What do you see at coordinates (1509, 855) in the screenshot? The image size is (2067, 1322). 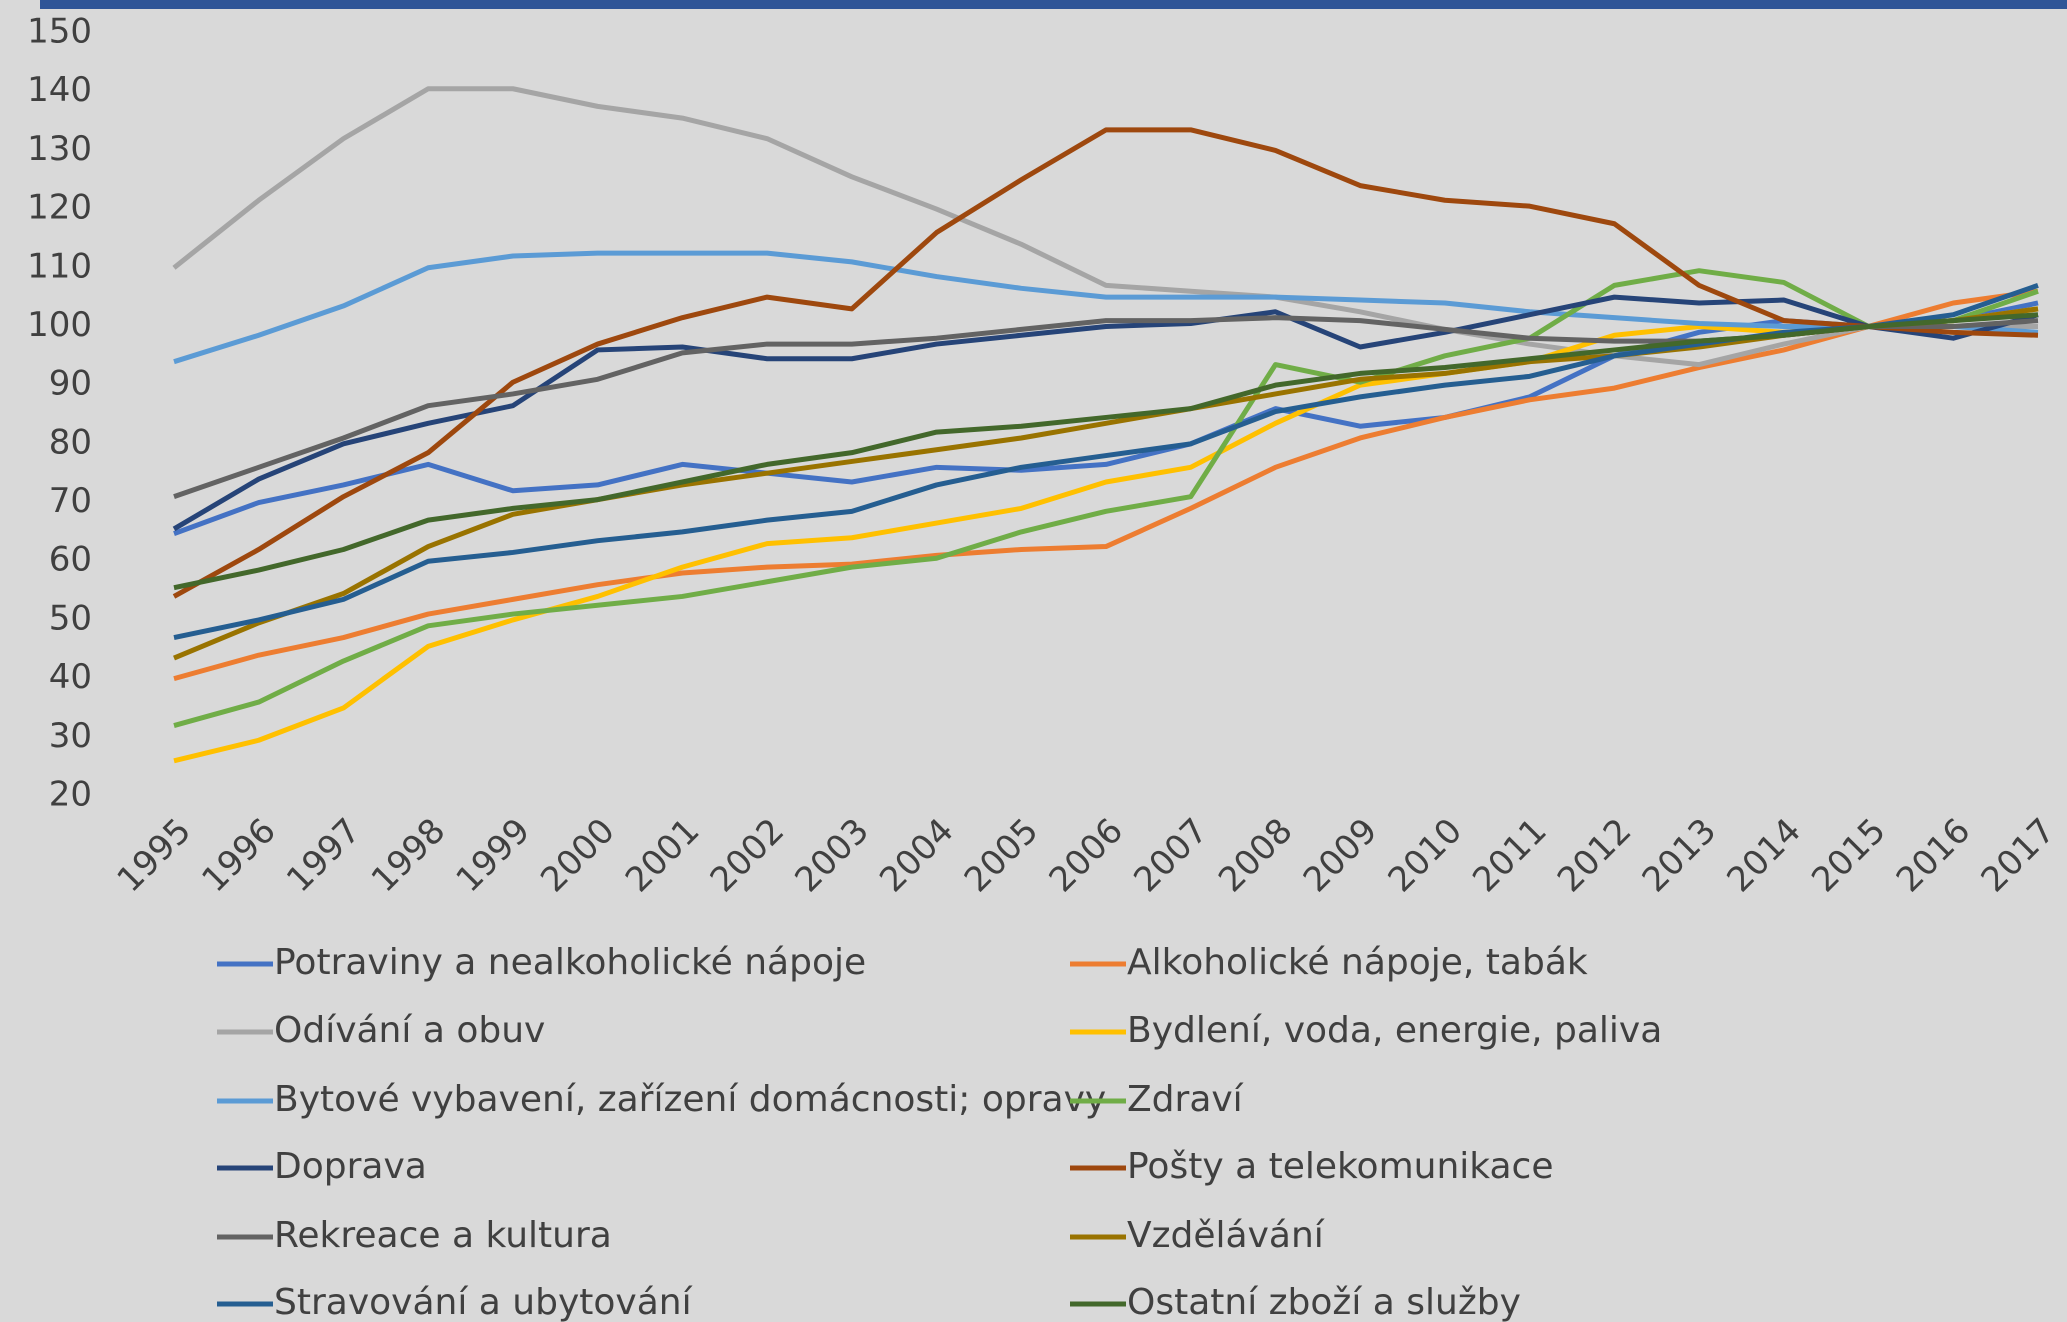 I see `x-tick-label: 2011` at bounding box center [1509, 855].